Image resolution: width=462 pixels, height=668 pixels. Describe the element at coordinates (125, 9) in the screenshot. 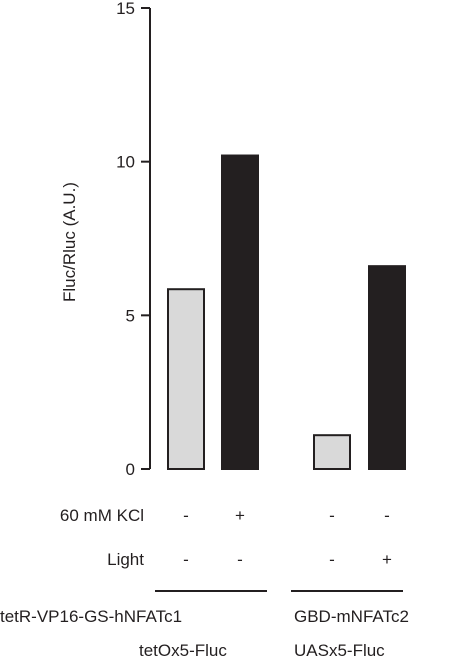

I see `y-tick-label-15: 15` at that location.